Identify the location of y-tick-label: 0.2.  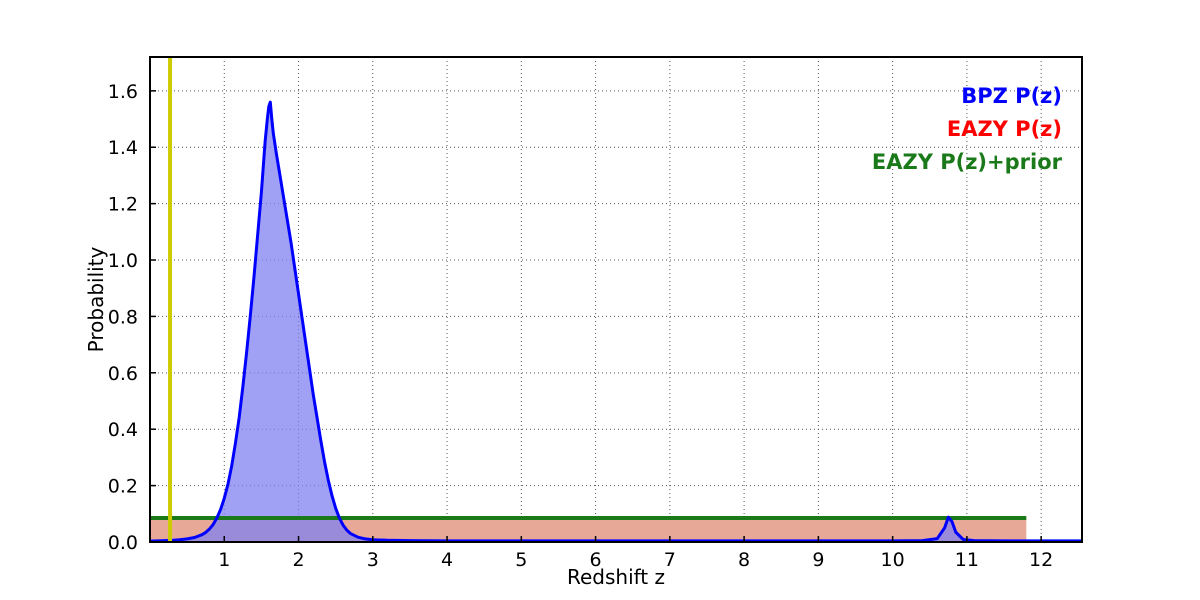
(123, 487).